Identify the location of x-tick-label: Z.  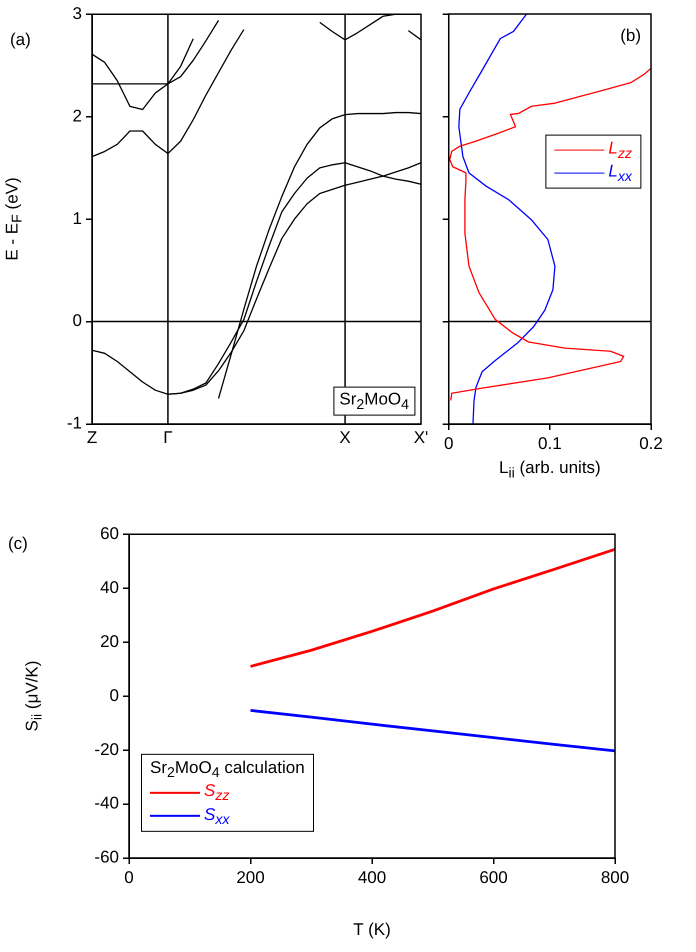
(92, 437).